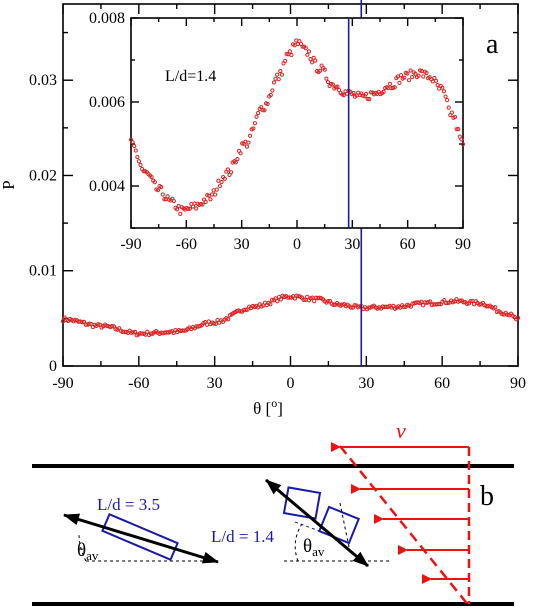  What do you see at coordinates (186, 244) in the screenshot?
I see `x-tick-label: -60` at bounding box center [186, 244].